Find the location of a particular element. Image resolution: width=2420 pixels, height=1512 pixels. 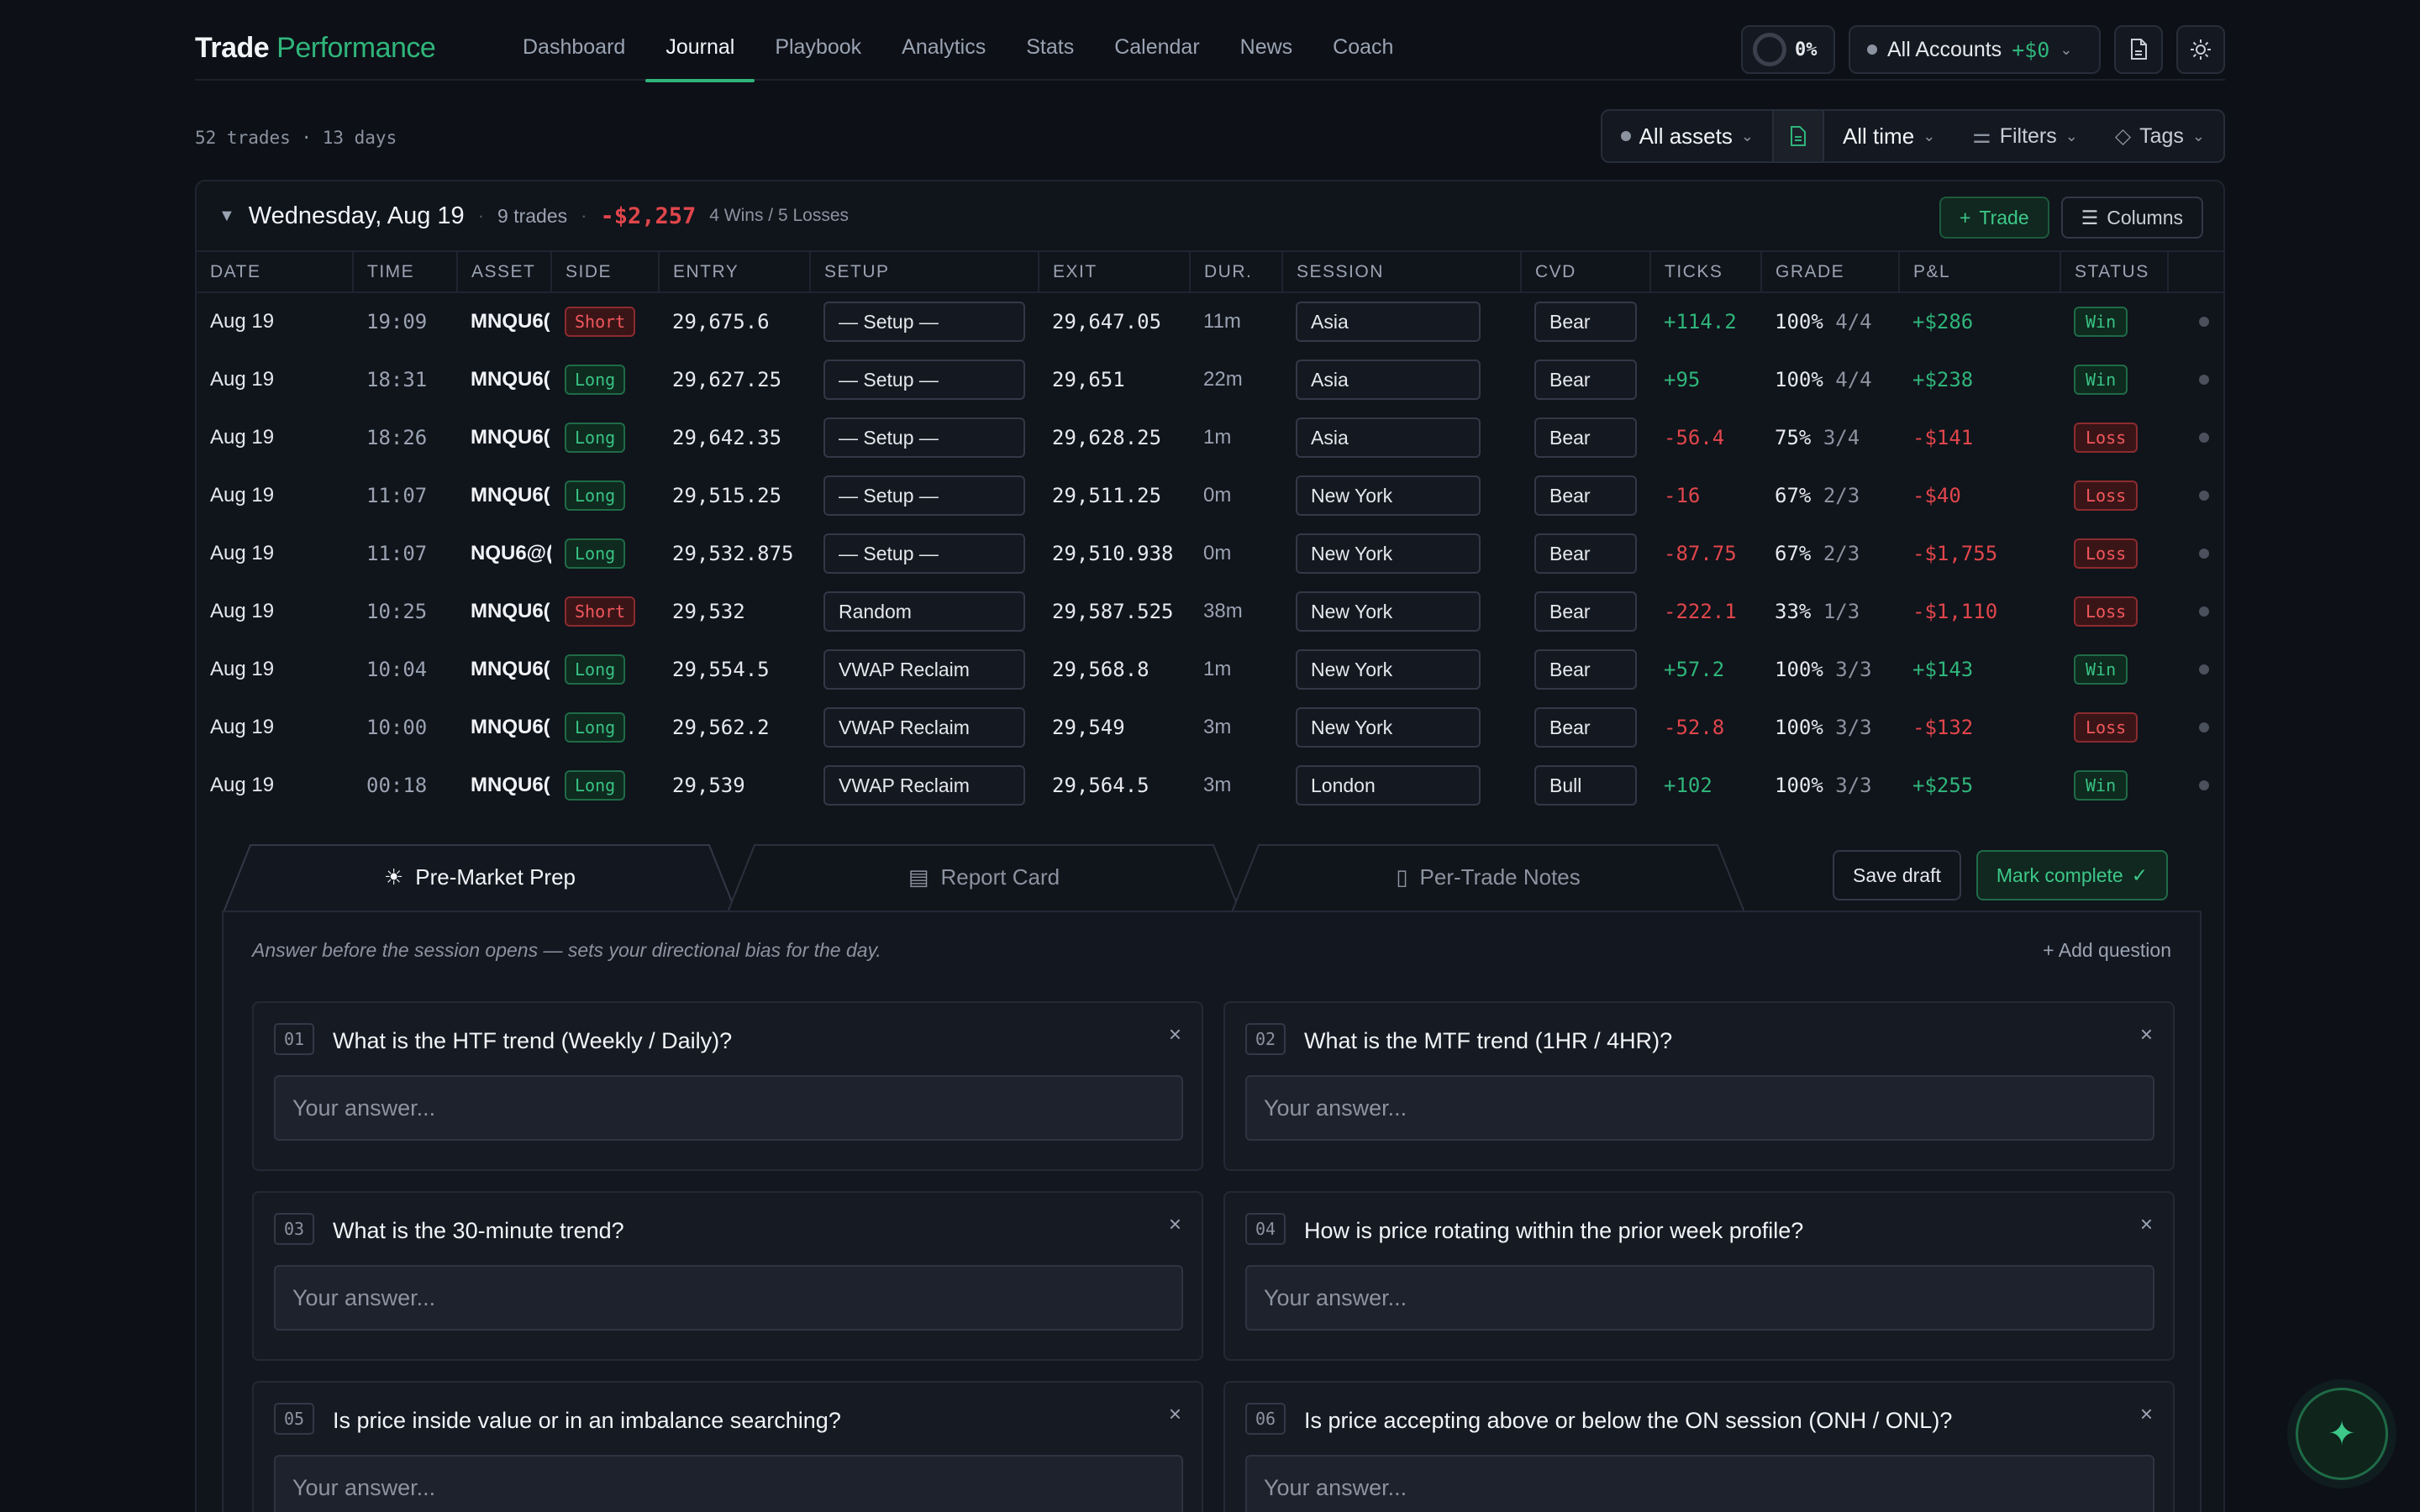

column-header: SETUP is located at coordinates (925, 272).